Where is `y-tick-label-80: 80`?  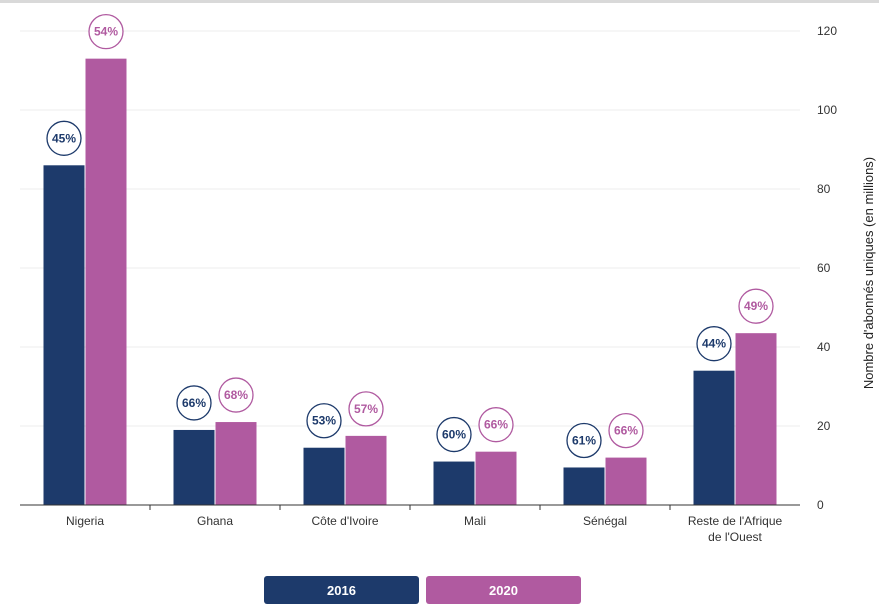
y-tick-label-80: 80 is located at coordinates (824, 189).